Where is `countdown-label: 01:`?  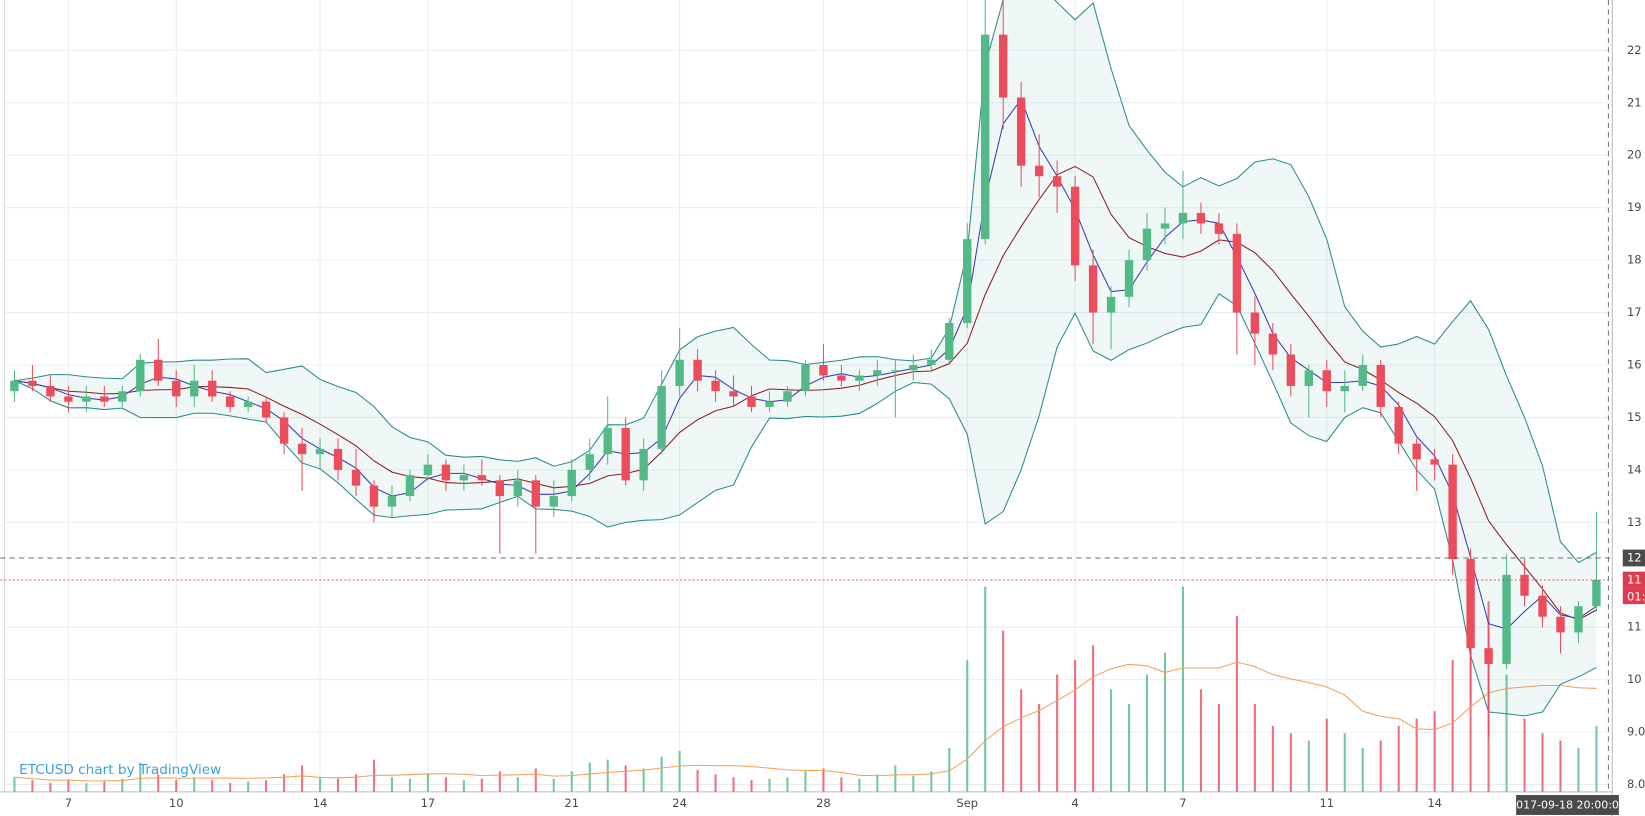
countdown-label: 01: is located at coordinates (1636, 596).